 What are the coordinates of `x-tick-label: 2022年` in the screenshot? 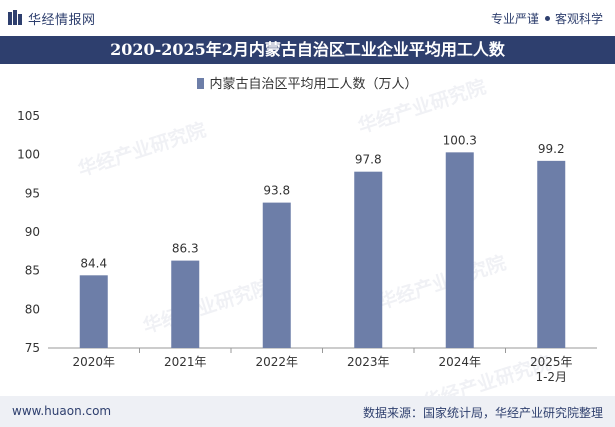 It's located at (276, 362).